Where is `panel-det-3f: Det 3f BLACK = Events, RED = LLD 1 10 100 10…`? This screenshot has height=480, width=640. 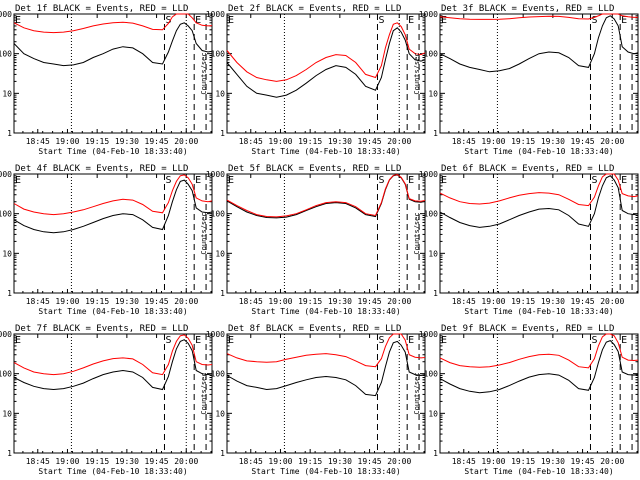
panel-det-3f: Det 3f BLACK = Events, RED = LLD 1 10 100 10… is located at coordinates (526, 80).